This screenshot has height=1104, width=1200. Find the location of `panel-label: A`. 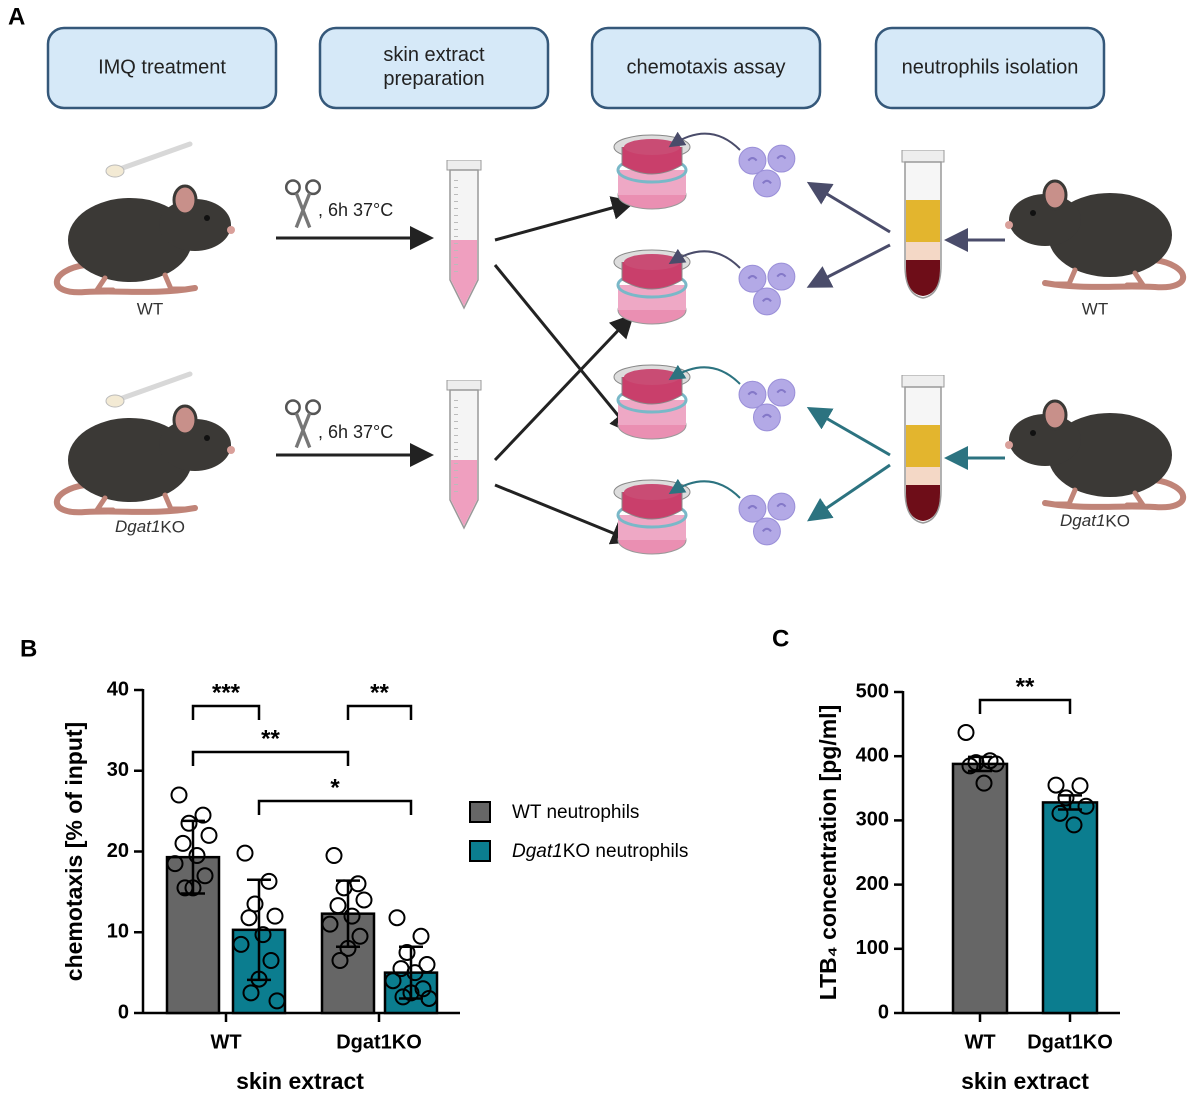

panel-label: A is located at coordinates (16, 16).